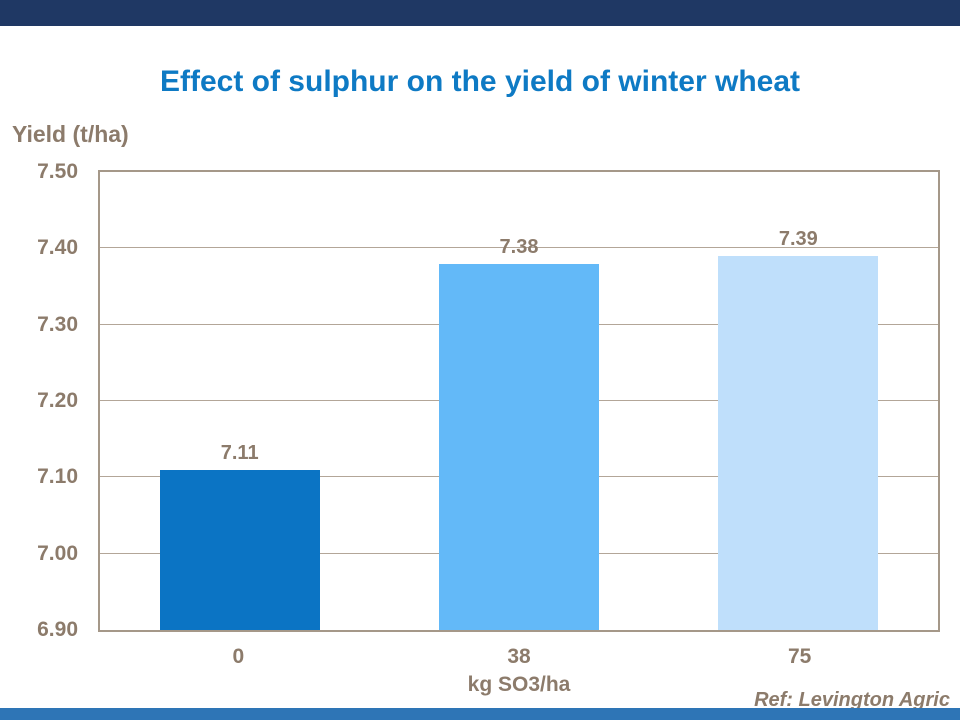 The height and width of the screenshot is (720, 960). I want to click on y-tick-label: 7.00, so click(57, 553).